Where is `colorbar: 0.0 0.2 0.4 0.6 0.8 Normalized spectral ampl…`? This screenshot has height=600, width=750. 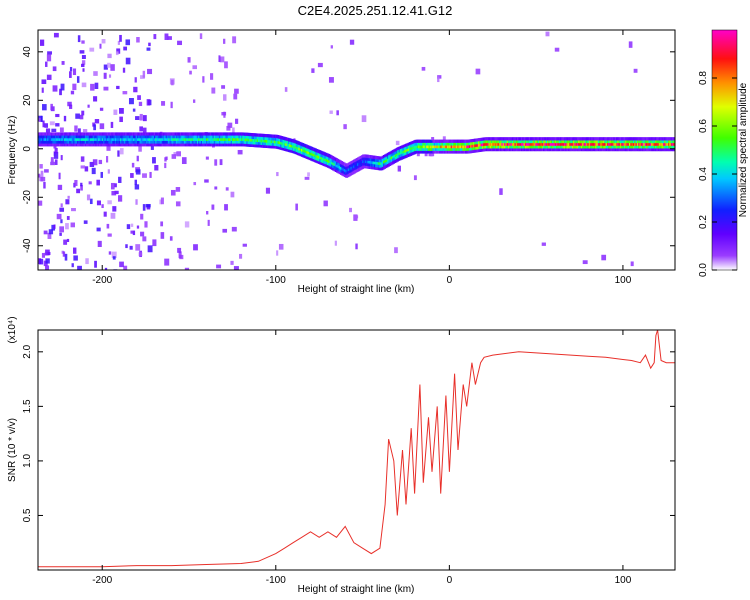 colorbar: 0.0 0.2 0.4 0.6 0.8 Normalized spectral ampl… is located at coordinates (723, 153).